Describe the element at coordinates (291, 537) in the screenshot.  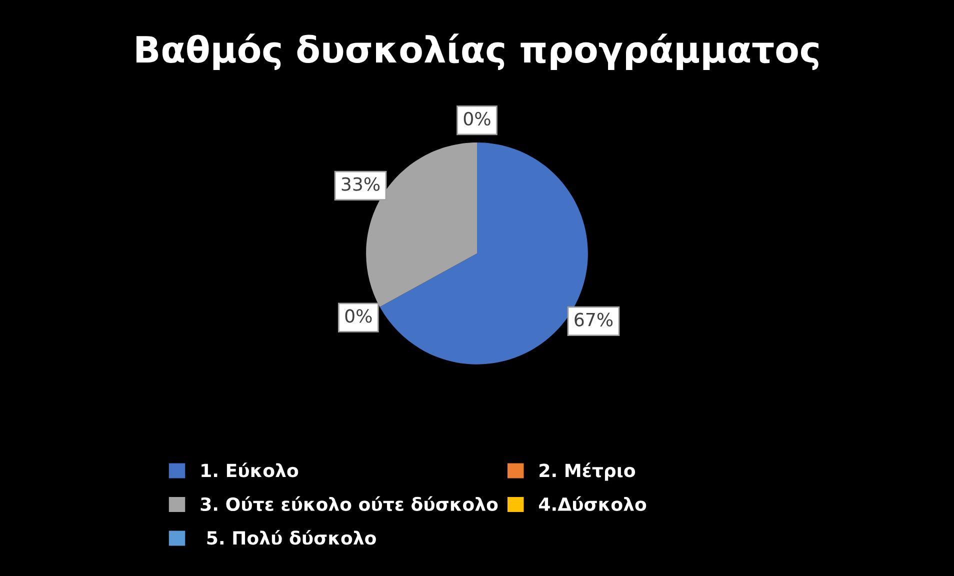
I see `legend-label: 5. Πολύ δύσκολο` at that location.